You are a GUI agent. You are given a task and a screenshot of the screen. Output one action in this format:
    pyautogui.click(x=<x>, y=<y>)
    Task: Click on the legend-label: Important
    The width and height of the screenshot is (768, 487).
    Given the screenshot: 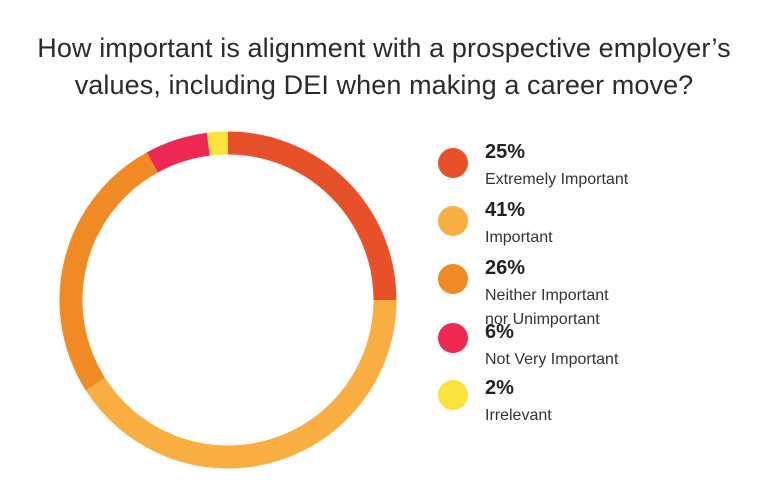 What is the action you would take?
    pyautogui.click(x=519, y=237)
    